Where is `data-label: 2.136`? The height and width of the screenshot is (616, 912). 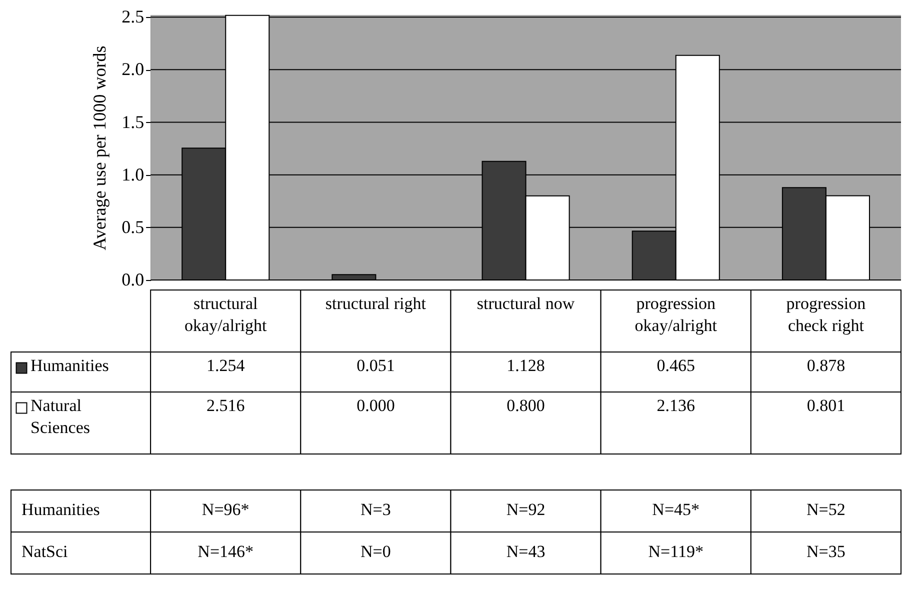
data-label: 2.136 is located at coordinates (675, 405).